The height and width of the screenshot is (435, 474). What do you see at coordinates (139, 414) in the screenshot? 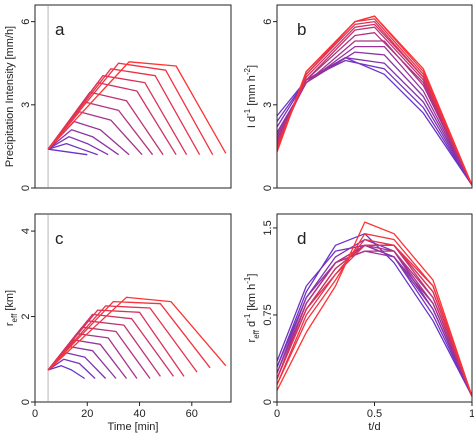
I see `panel-c-xtick-label: 40` at bounding box center [139, 414].